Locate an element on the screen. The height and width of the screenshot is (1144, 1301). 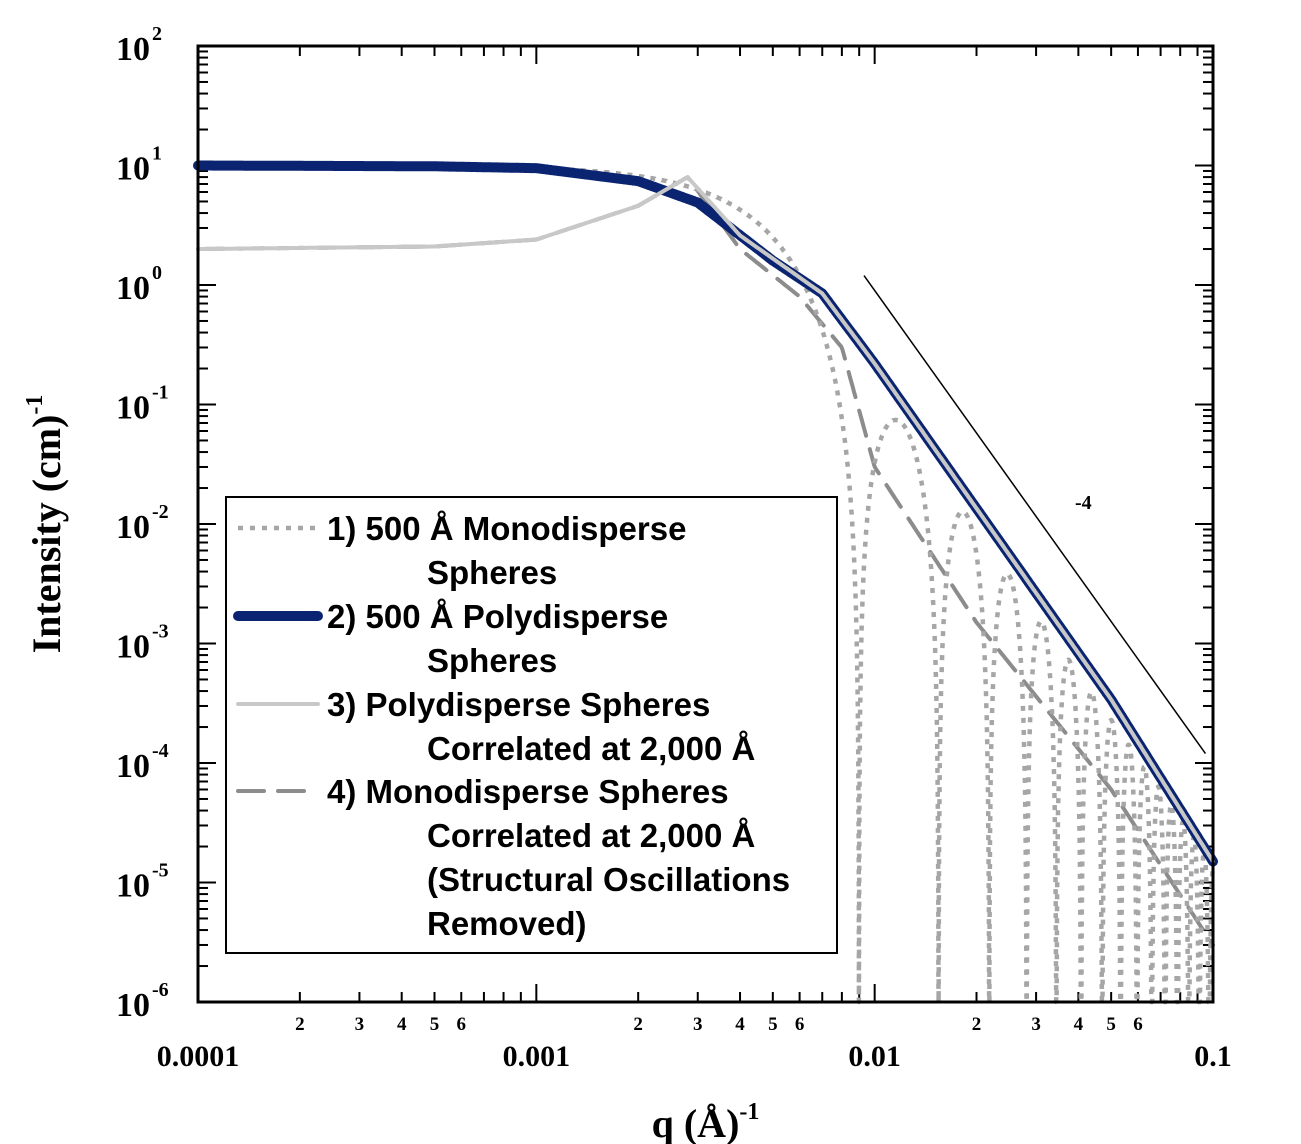
x-tick-label: 0.1 is located at coordinates (1213, 1056).